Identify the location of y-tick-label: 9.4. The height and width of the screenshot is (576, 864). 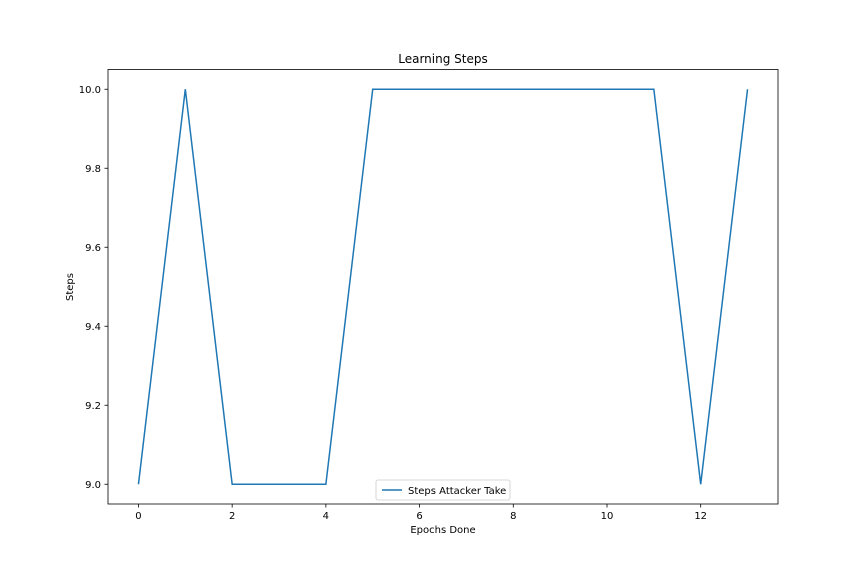
(93, 327).